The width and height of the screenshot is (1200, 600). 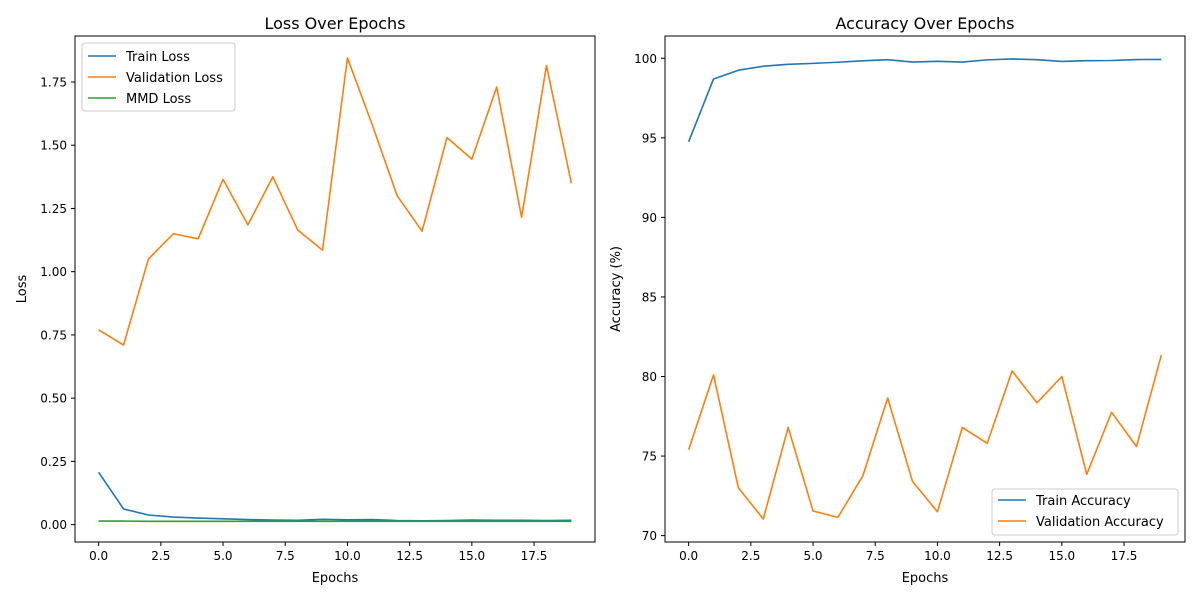 What do you see at coordinates (285, 556) in the screenshot?
I see `loss-x-tick-label: 7.5` at bounding box center [285, 556].